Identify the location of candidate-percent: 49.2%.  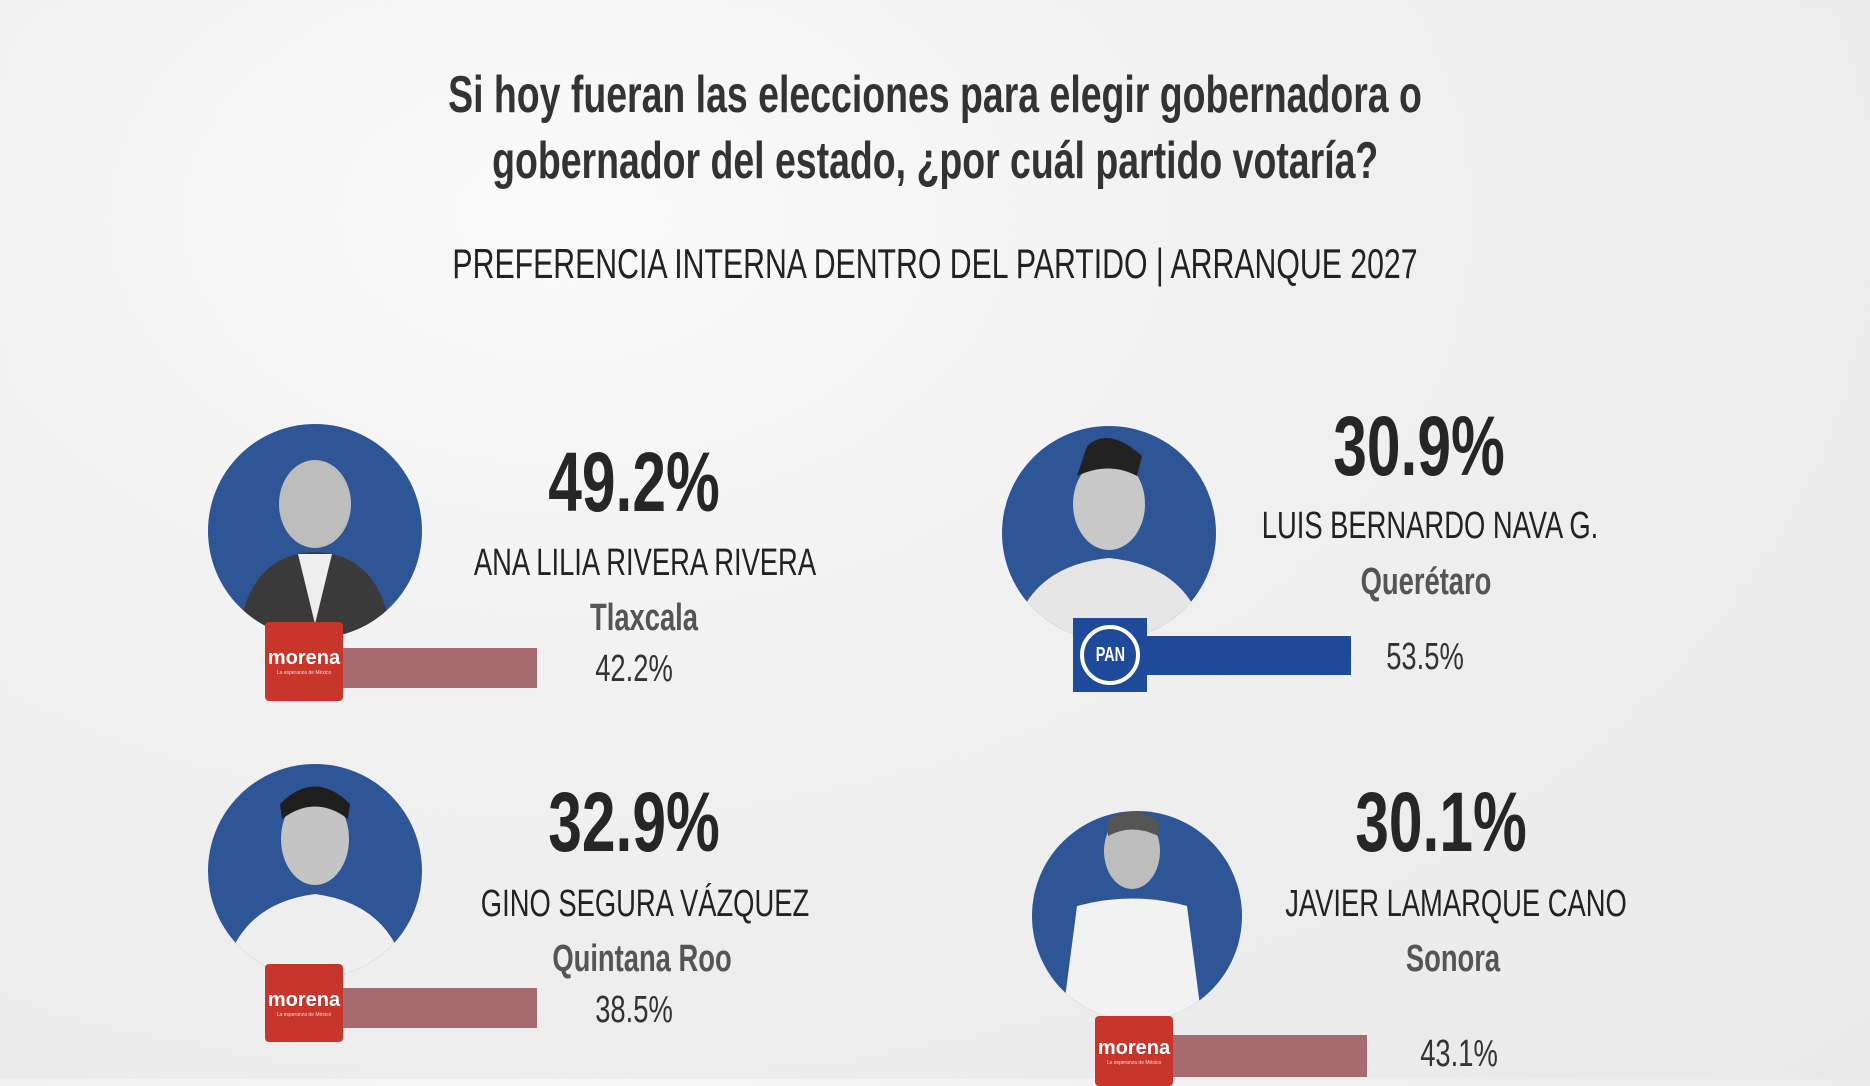
(634, 482).